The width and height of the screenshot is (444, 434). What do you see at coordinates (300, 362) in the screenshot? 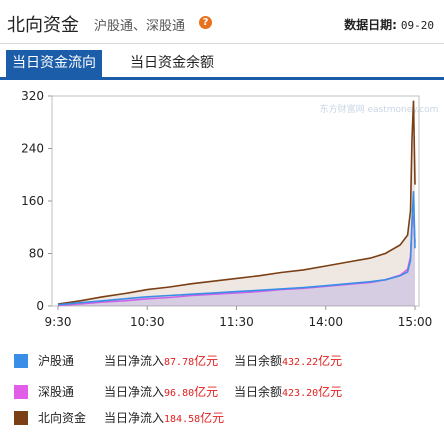
I see `legend-balance-value-sh: 432.22` at bounding box center [300, 362].